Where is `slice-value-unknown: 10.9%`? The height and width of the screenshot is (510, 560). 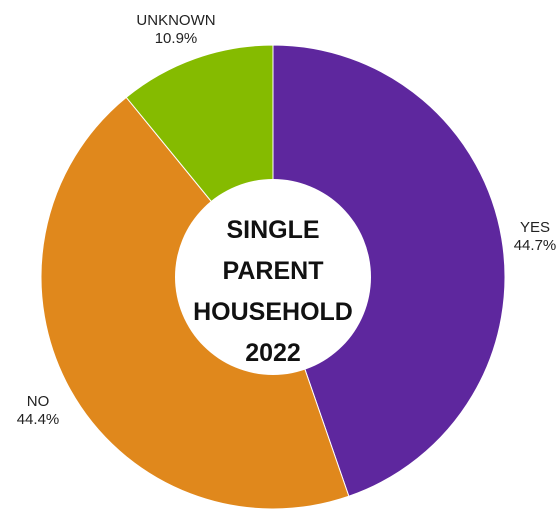
slice-value-unknown: 10.9% is located at coordinates (176, 38).